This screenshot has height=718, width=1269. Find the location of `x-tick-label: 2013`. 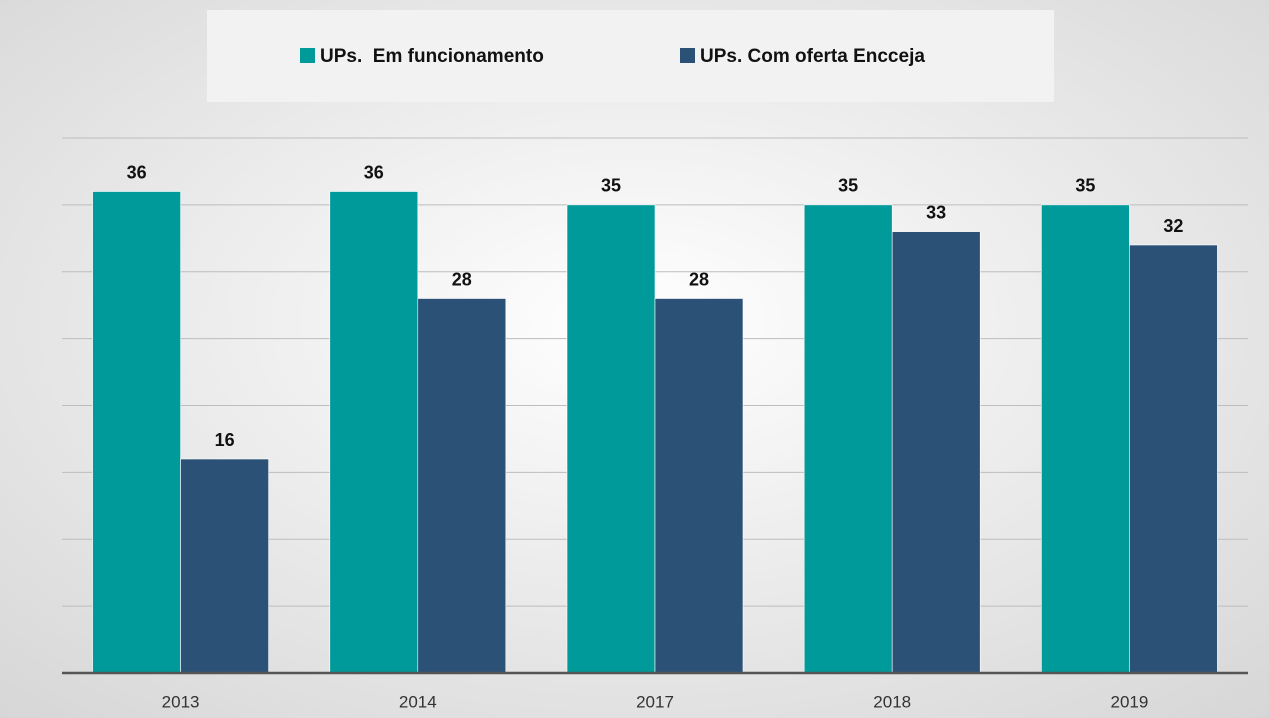

x-tick-label: 2013 is located at coordinates (181, 701).